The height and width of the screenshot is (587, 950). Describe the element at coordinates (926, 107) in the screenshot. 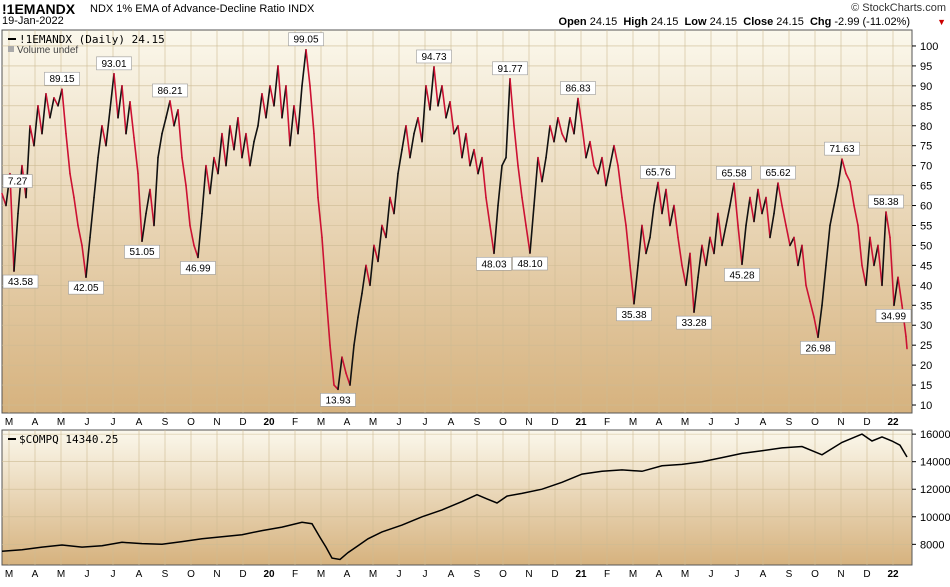

I see `y-tick-label: 85` at that location.